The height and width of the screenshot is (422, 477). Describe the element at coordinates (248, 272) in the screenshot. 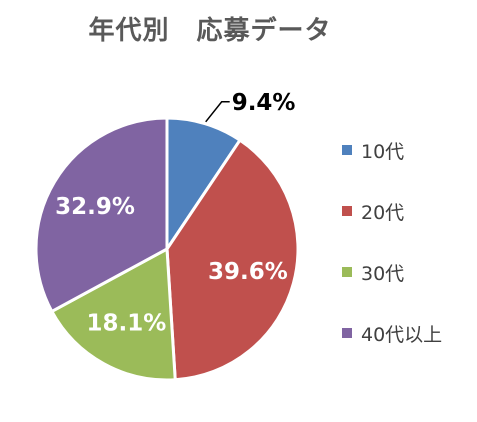

I see `data-label-20s: 39.6%` at that location.